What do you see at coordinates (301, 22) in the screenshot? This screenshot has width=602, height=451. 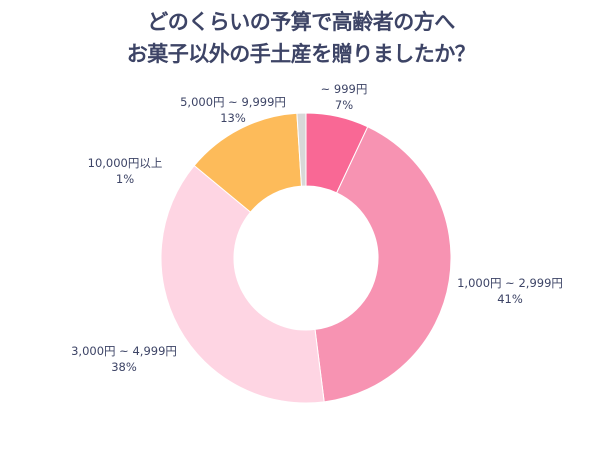 I see `chart-title-line-1: どのくらいの予算で高齢者の方へ` at bounding box center [301, 22].